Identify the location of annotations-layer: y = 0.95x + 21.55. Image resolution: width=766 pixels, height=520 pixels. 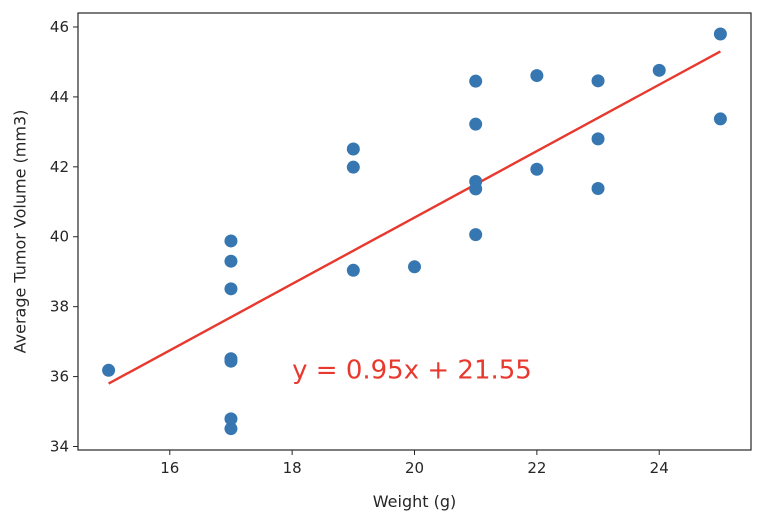
(412, 371).